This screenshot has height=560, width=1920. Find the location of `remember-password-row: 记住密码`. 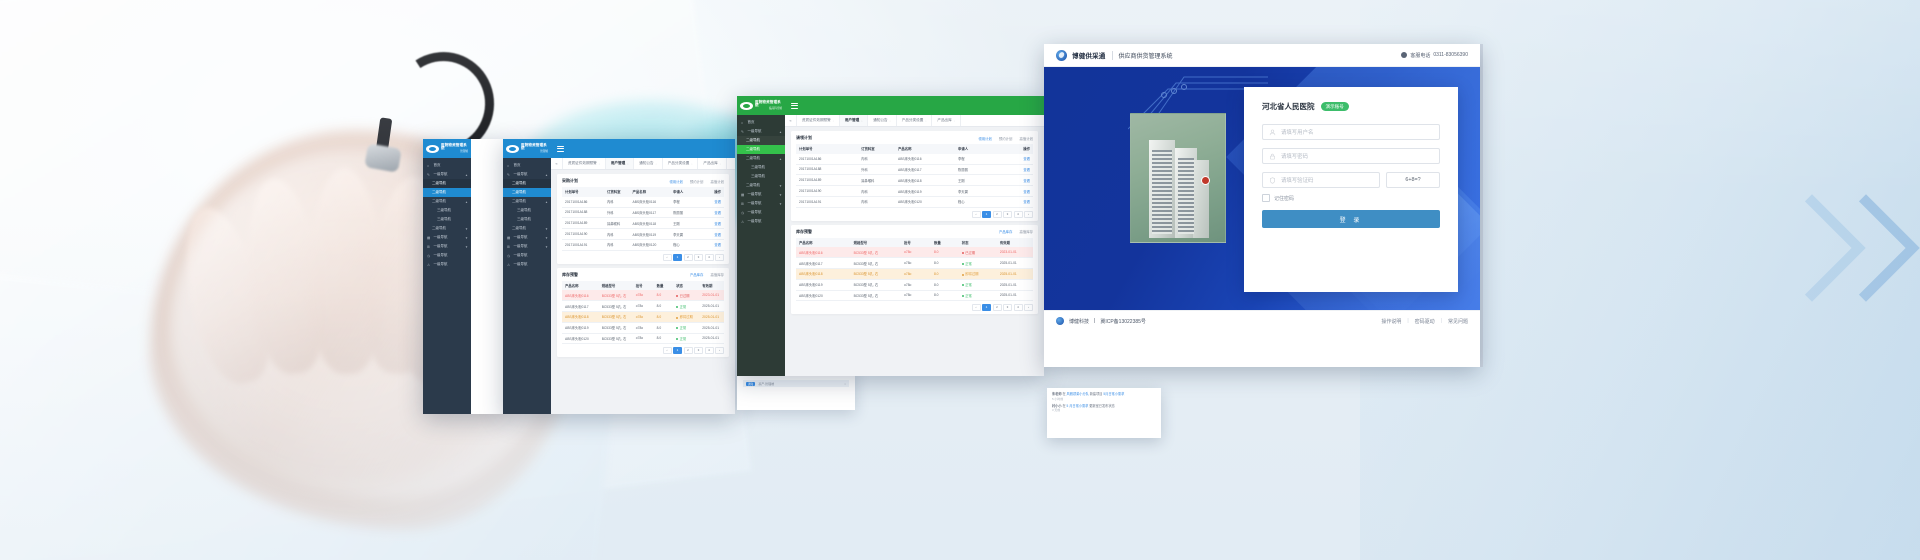

remember-password-row: 记住密码 is located at coordinates (1351, 198).